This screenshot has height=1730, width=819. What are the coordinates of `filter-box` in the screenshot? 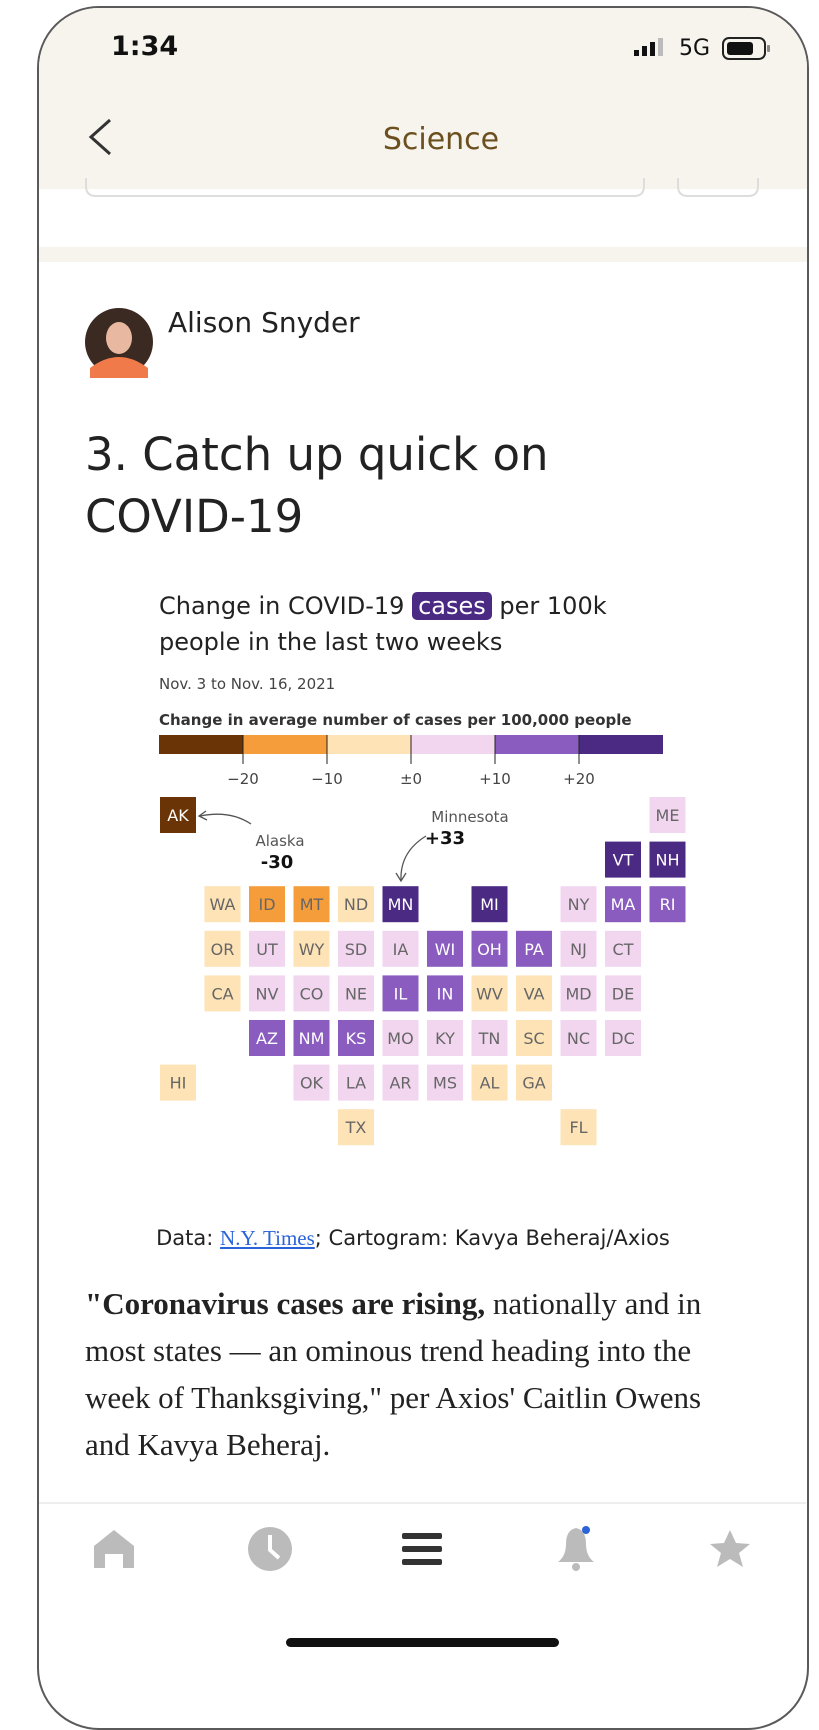 It's located at (718, 187).